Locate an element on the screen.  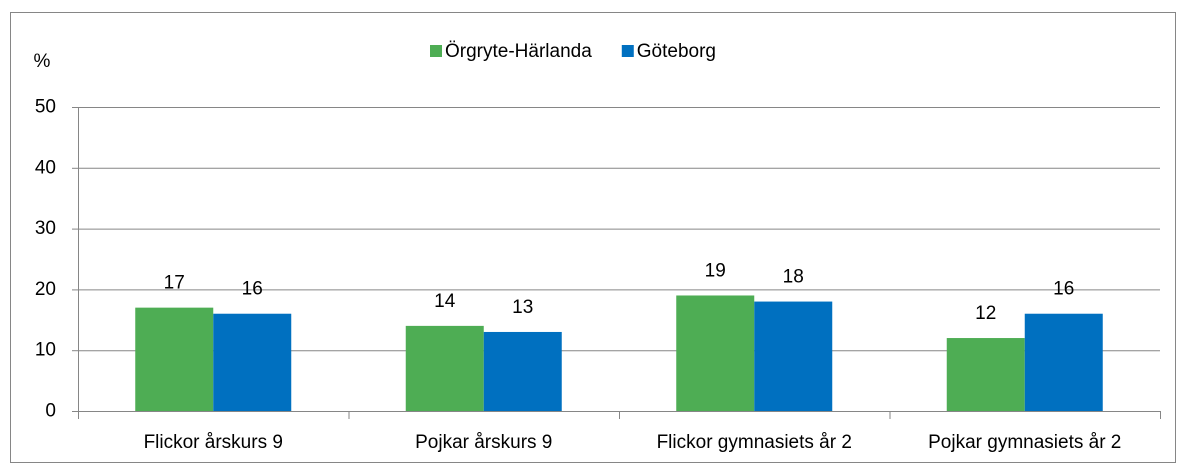
value-label: 13 is located at coordinates (522, 307).